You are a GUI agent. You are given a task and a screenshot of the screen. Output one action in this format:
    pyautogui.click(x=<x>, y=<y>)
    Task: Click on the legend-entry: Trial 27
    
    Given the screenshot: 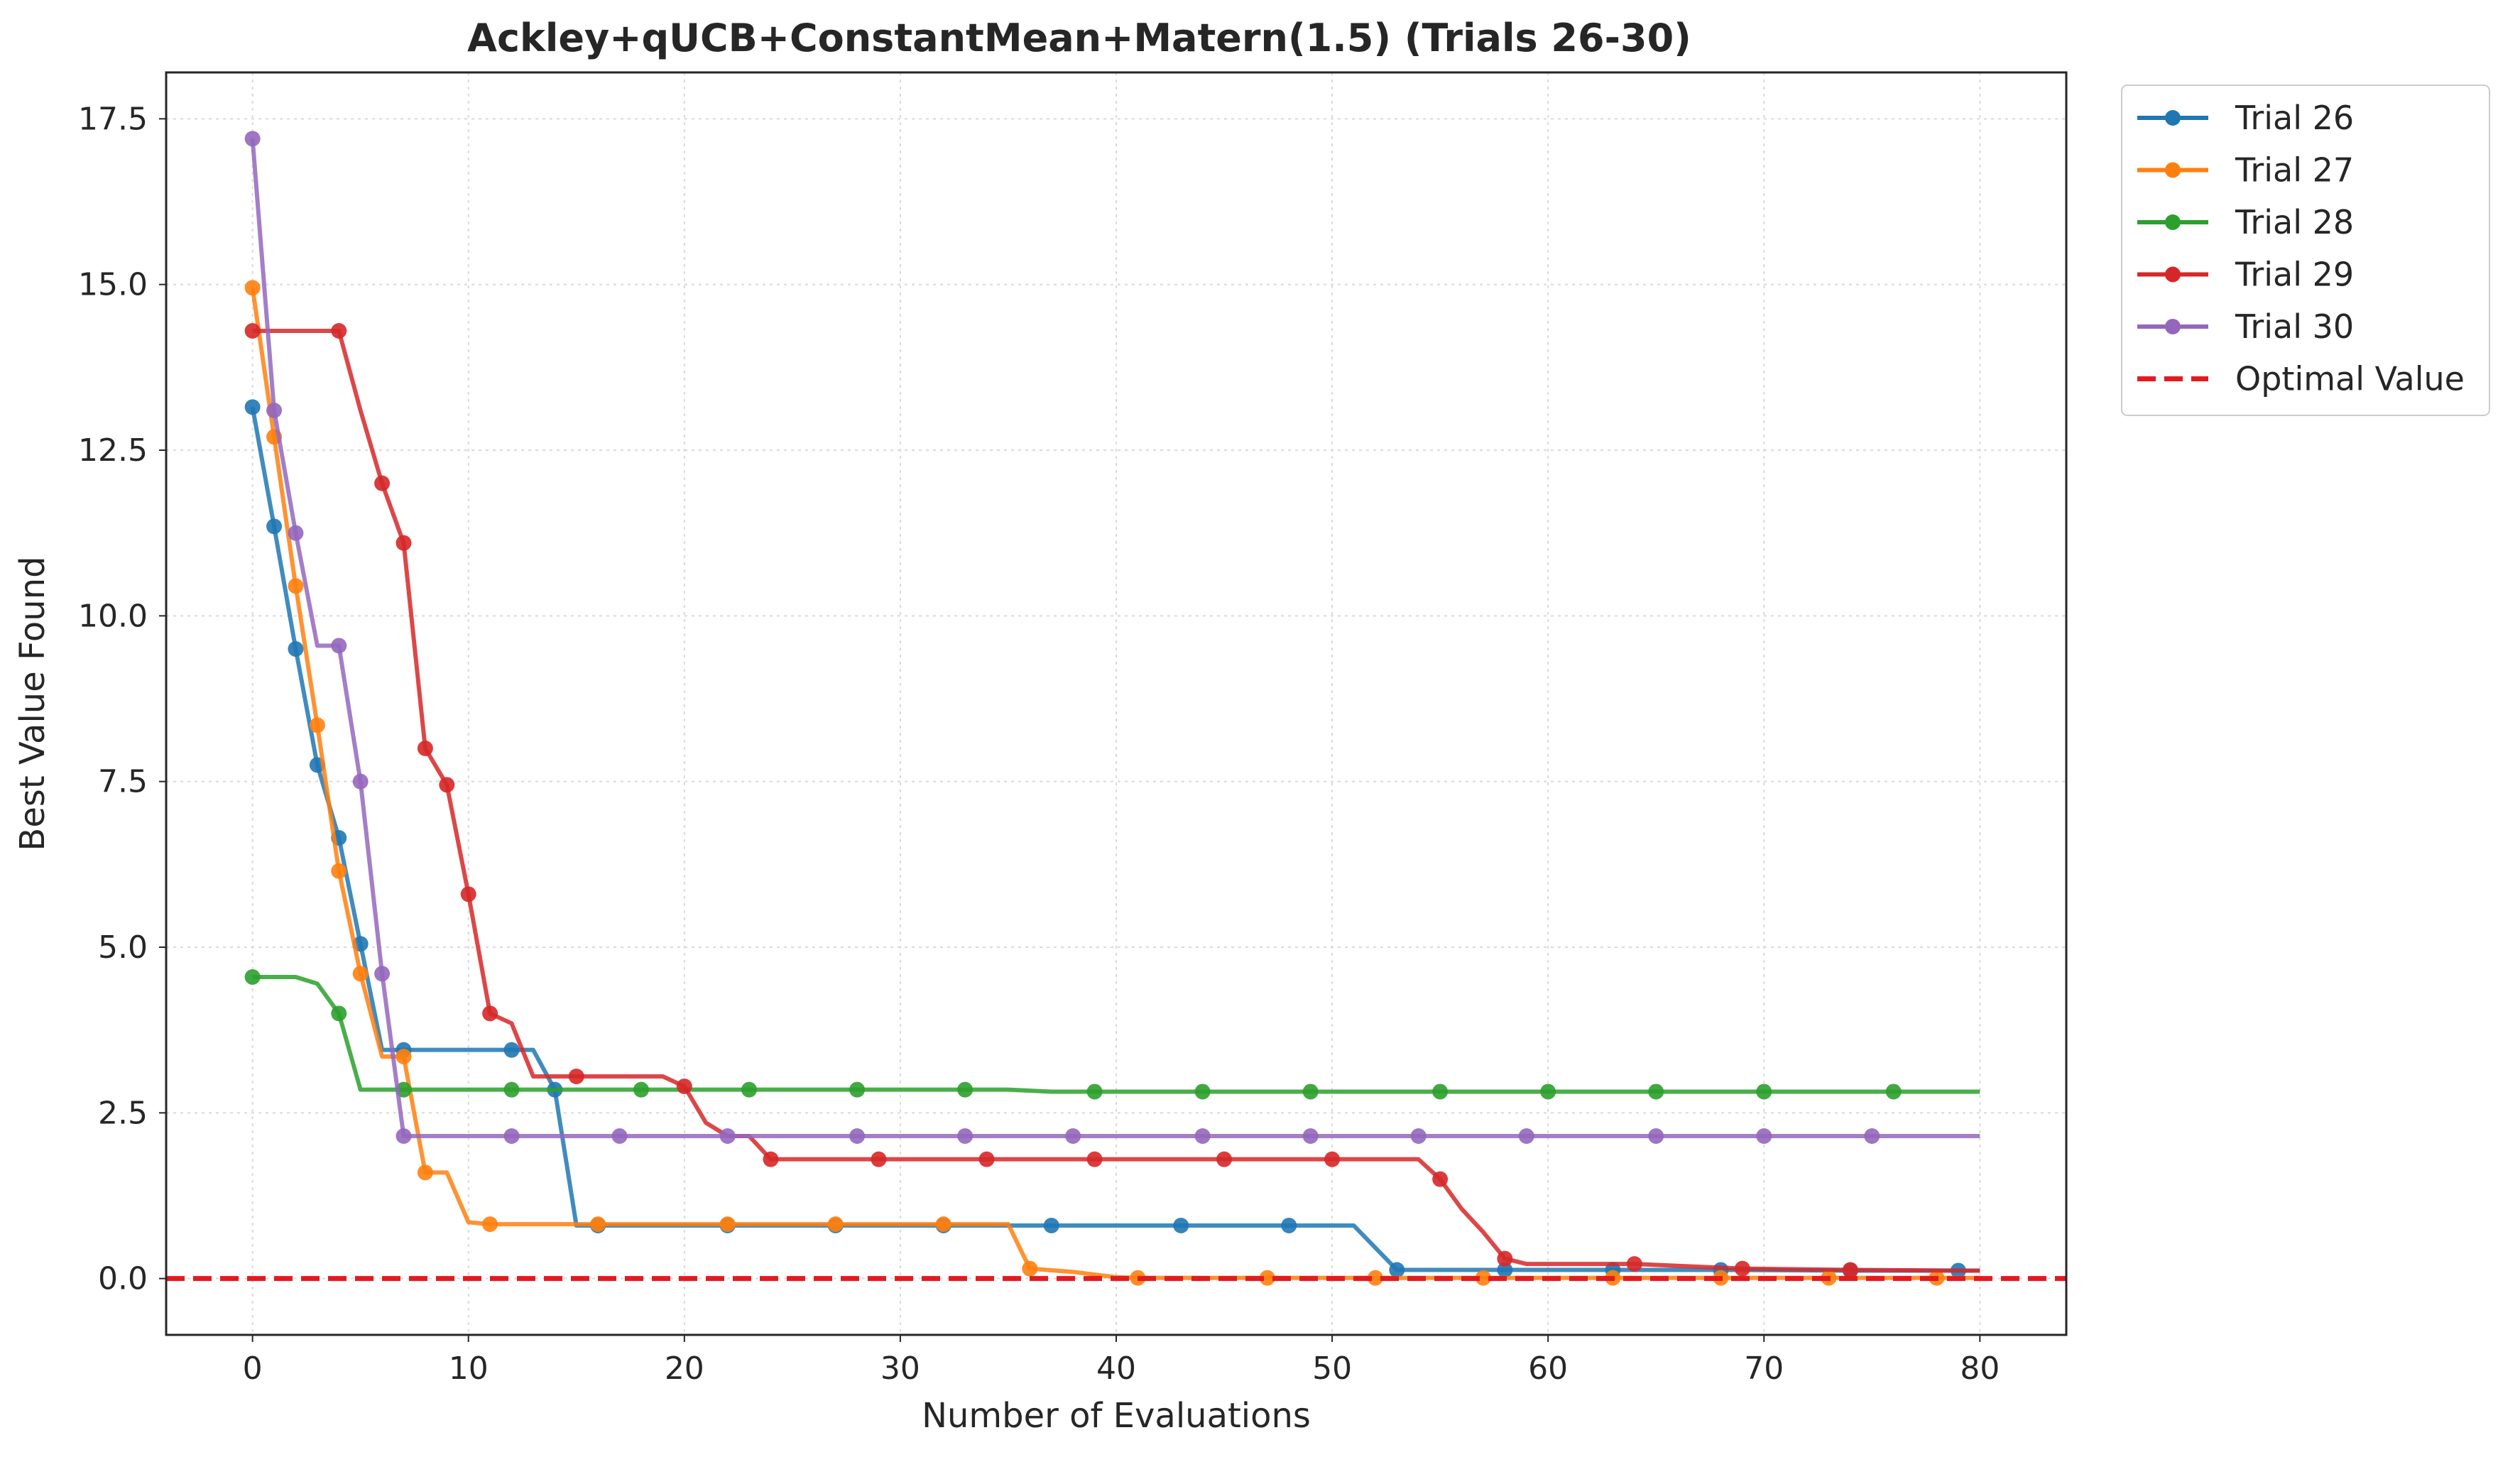 What is the action you would take?
    pyautogui.click(x=2245, y=170)
    